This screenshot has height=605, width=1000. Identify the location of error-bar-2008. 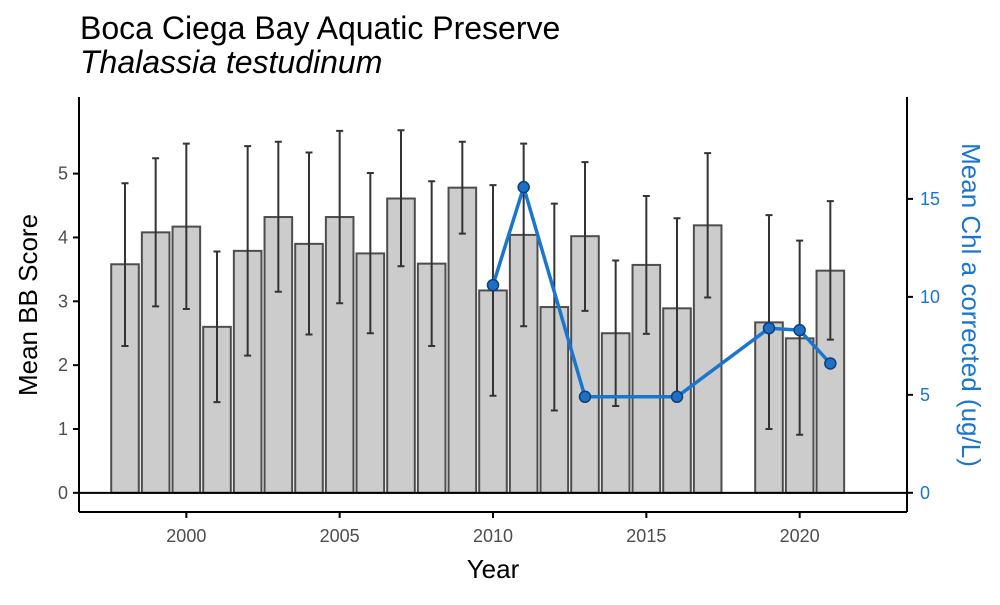
(432, 263).